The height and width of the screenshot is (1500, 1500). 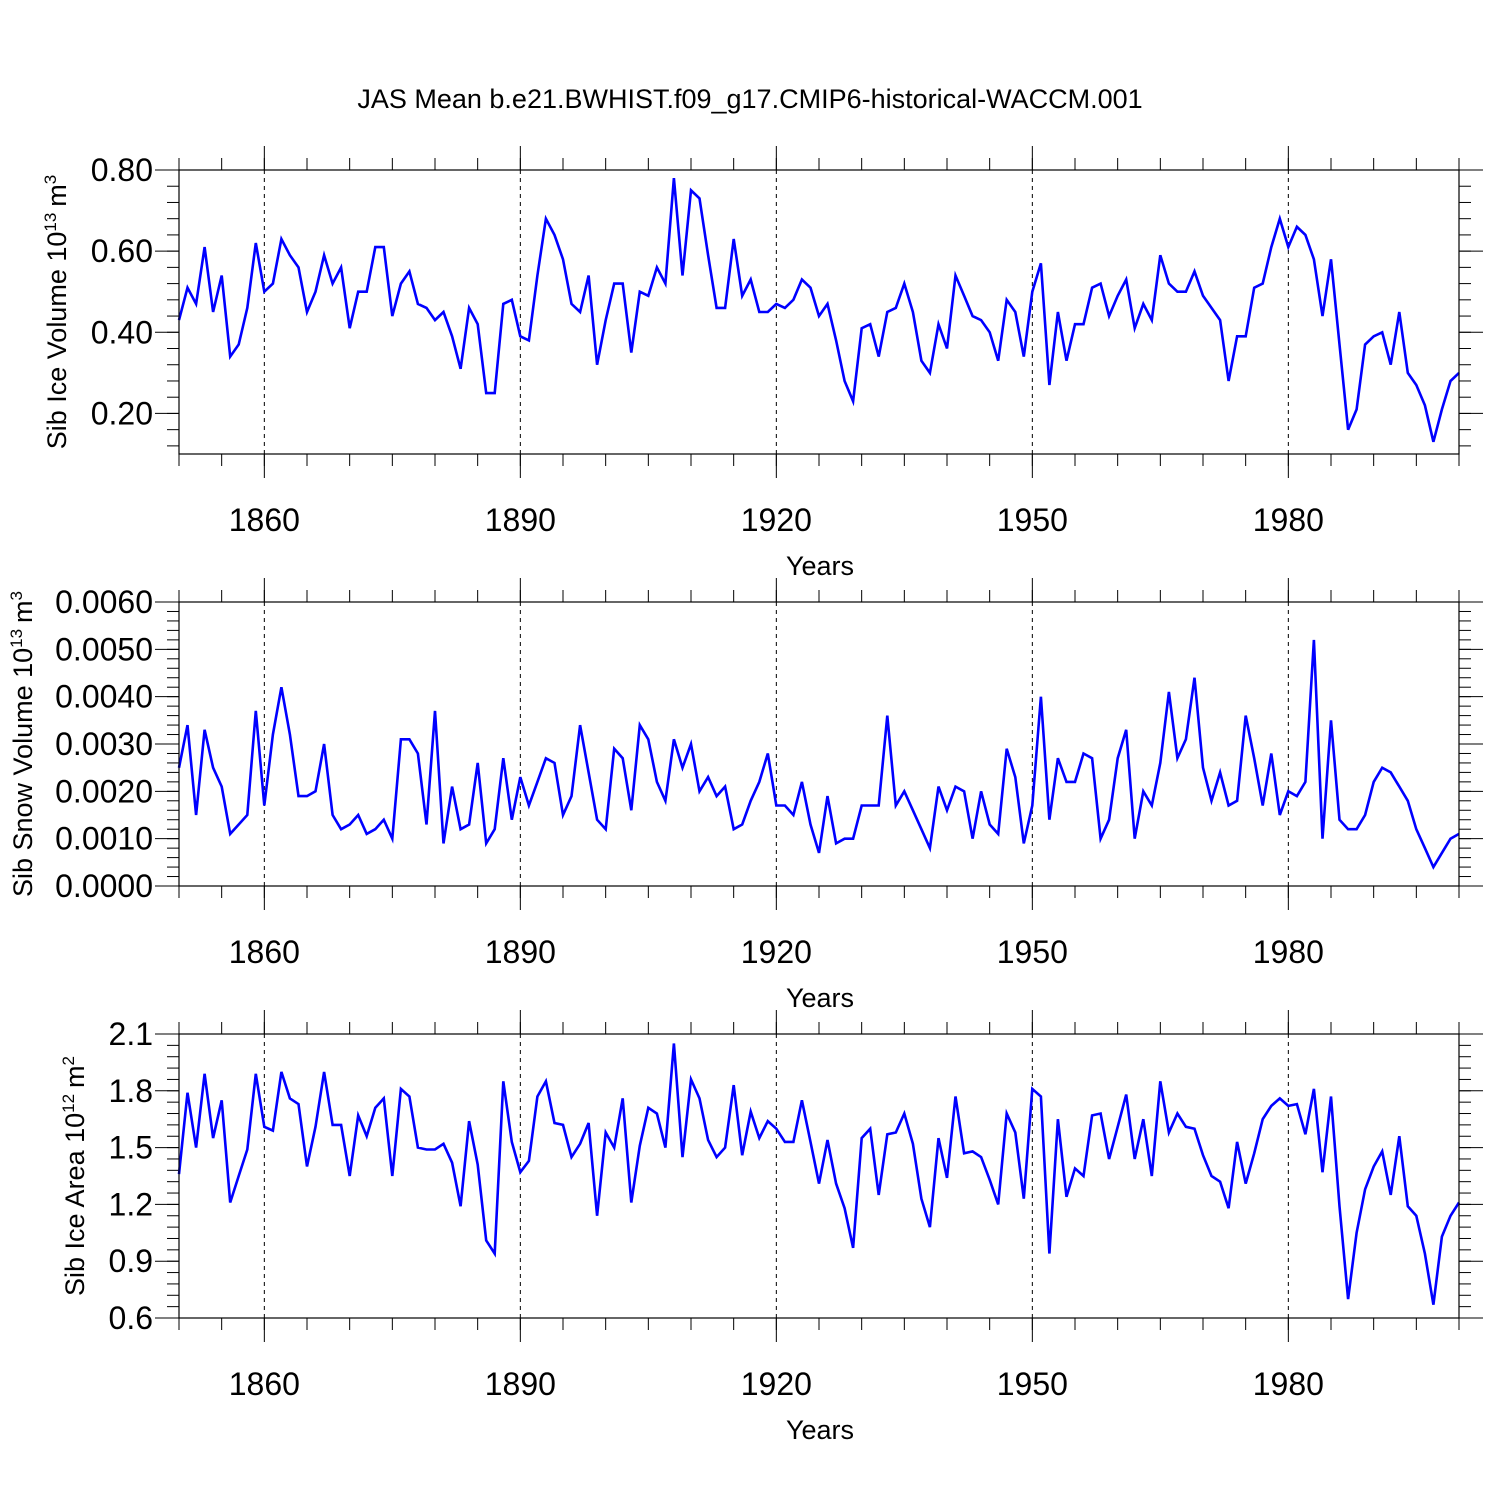 I want to click on y-tick-label: 0.0010, so click(x=104, y=839).